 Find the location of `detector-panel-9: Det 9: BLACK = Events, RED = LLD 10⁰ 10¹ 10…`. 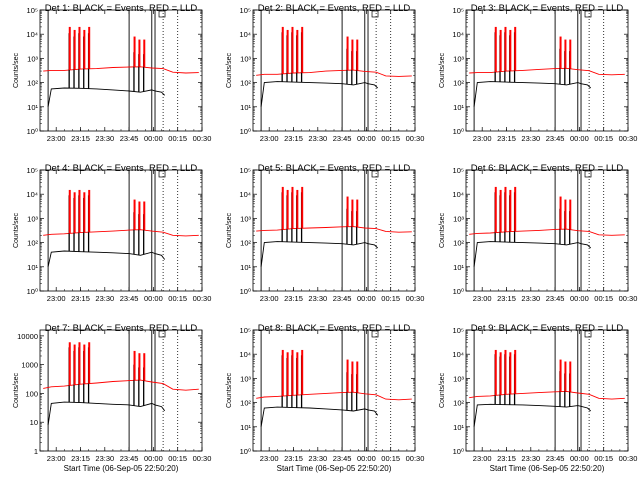

detector-panel-9: Det 9: BLACK = Events, RED = LLD 10⁰ 10¹ 10… is located at coordinates (532, 400).